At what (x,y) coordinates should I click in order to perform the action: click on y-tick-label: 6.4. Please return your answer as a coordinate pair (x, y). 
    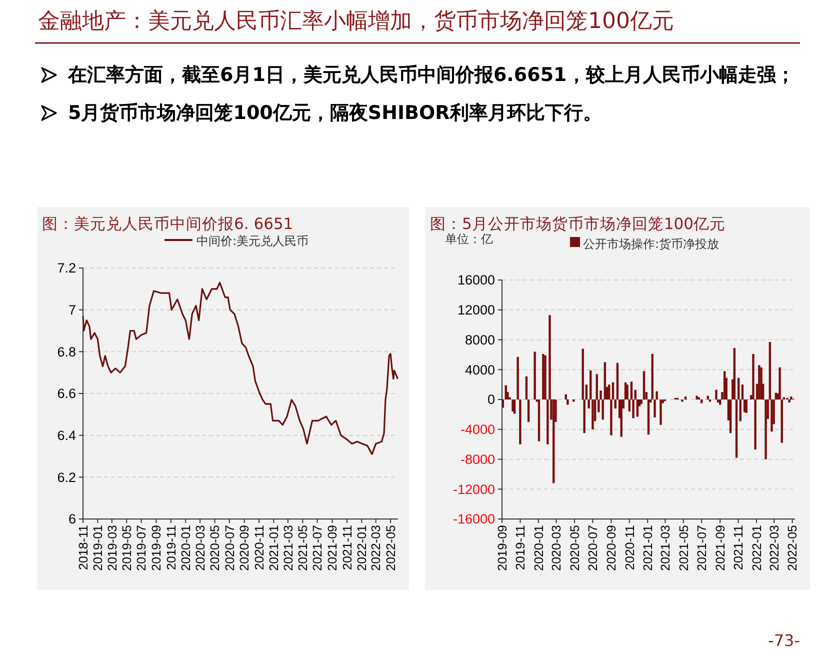
    Looking at the image, I should click on (66, 436).